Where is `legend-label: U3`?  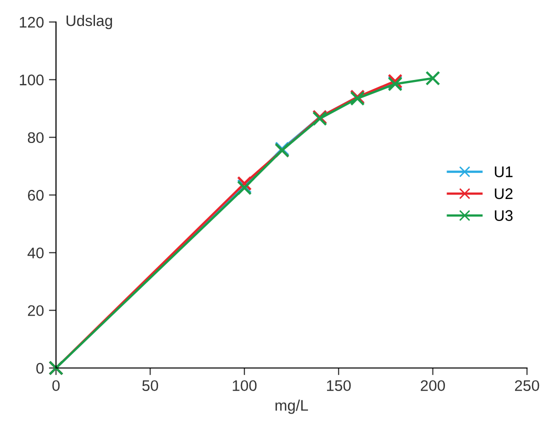 legend-label: U3 is located at coordinates (503, 215).